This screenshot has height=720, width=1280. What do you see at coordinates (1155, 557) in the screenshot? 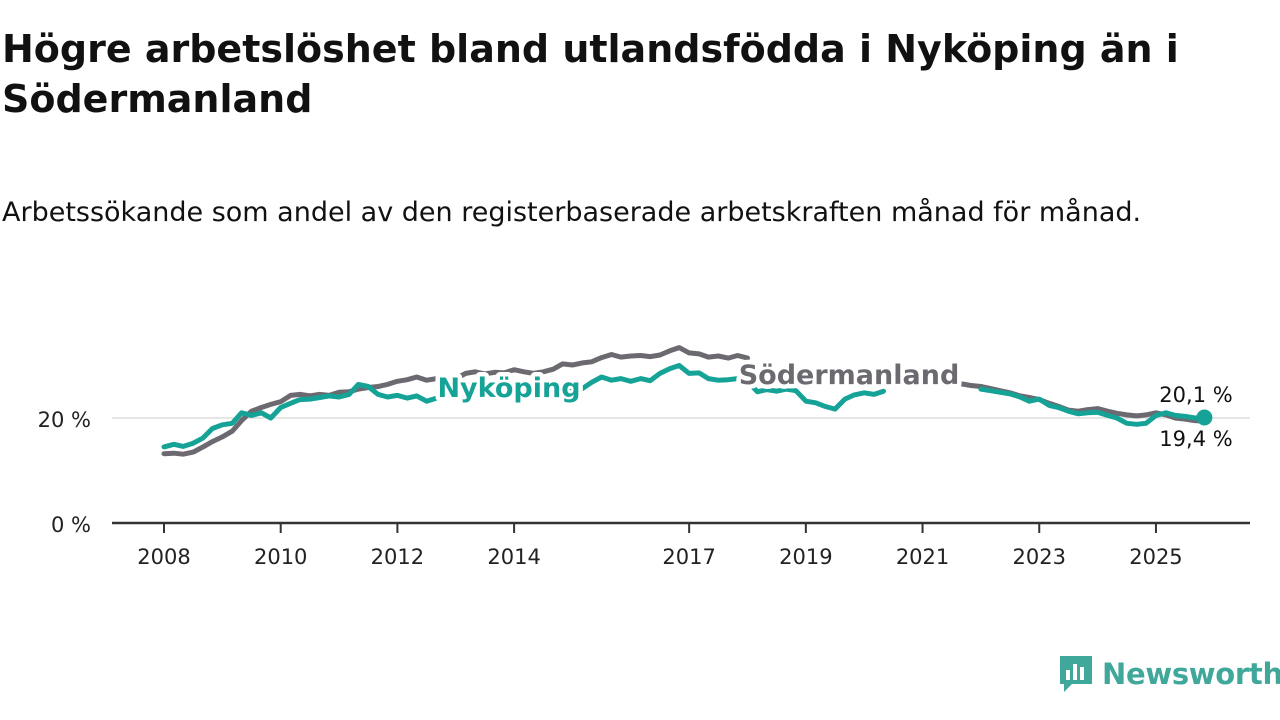
I see `x-tick-label: 2025` at bounding box center [1155, 557].